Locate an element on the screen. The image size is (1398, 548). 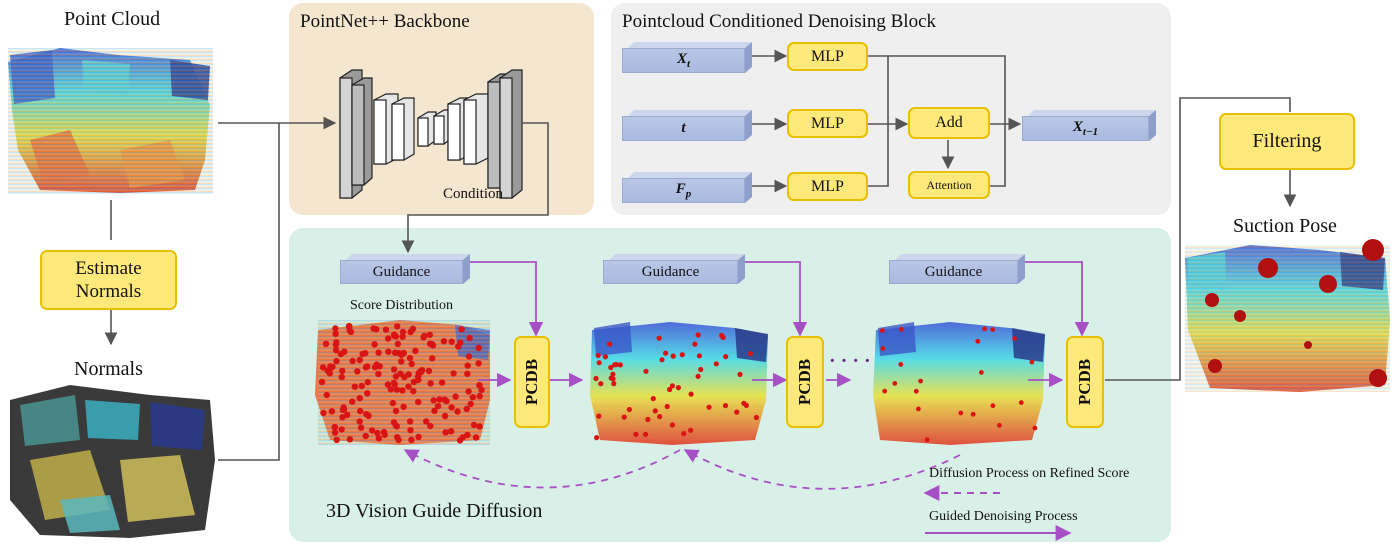
legend-dashed-label: Diffusion Process on Refined Score is located at coordinates (1029, 473).